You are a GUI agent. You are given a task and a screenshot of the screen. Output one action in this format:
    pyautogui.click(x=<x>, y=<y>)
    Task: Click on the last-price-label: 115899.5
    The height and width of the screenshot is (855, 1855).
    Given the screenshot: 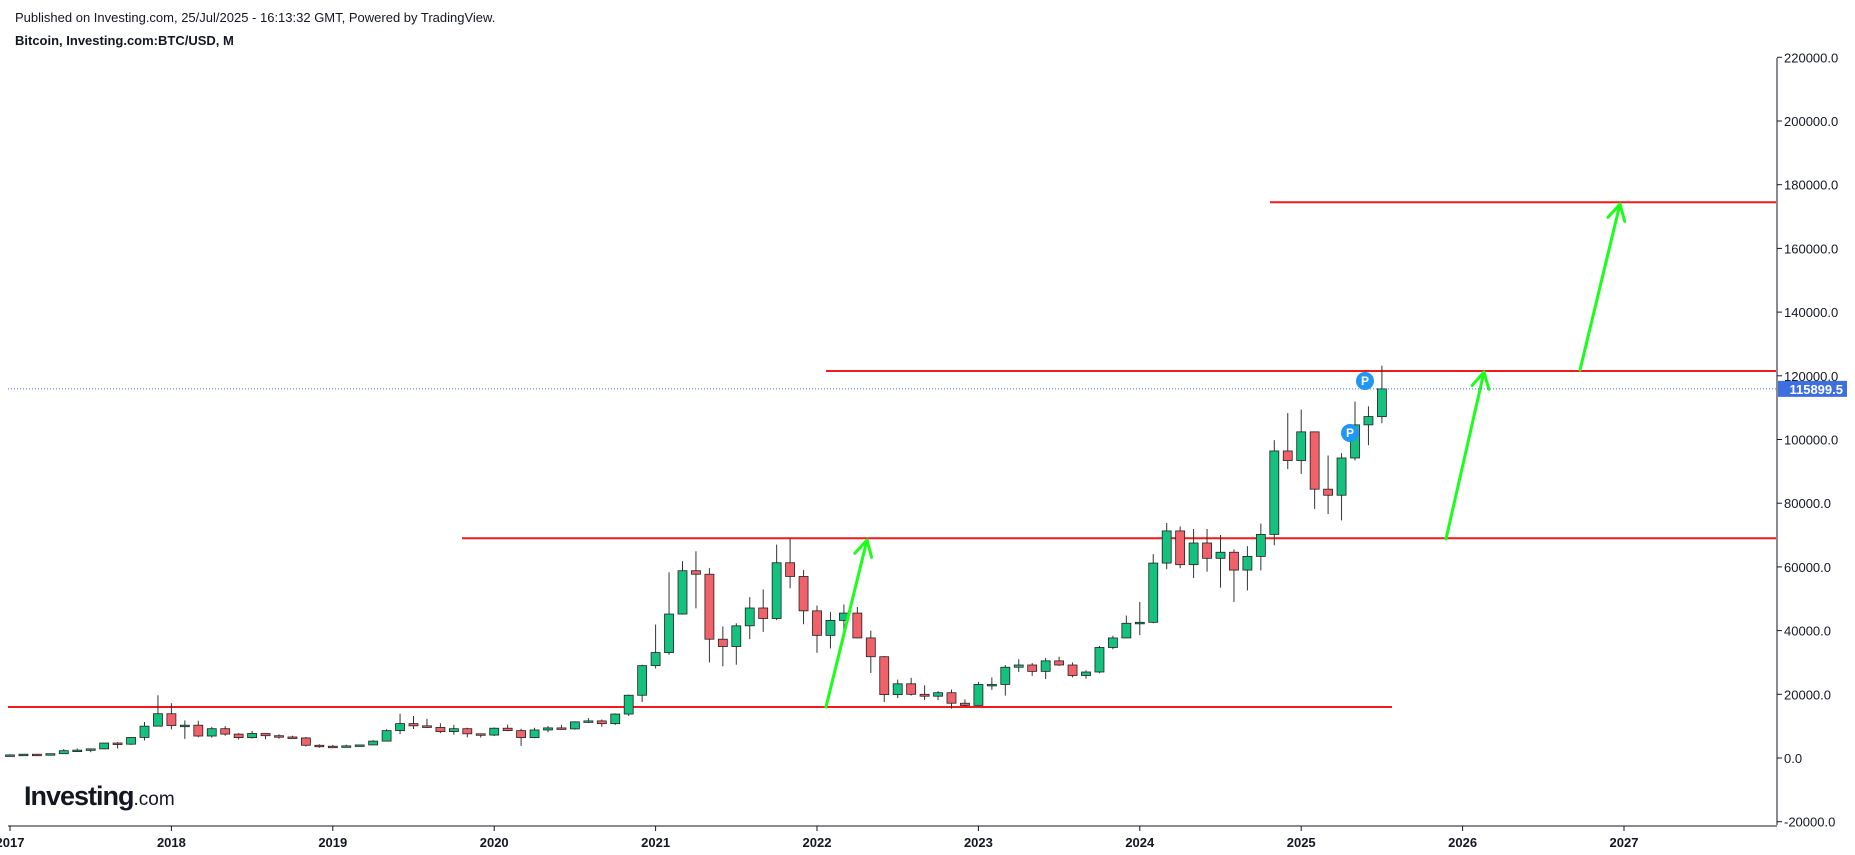 What is the action you would take?
    pyautogui.click(x=1816, y=389)
    